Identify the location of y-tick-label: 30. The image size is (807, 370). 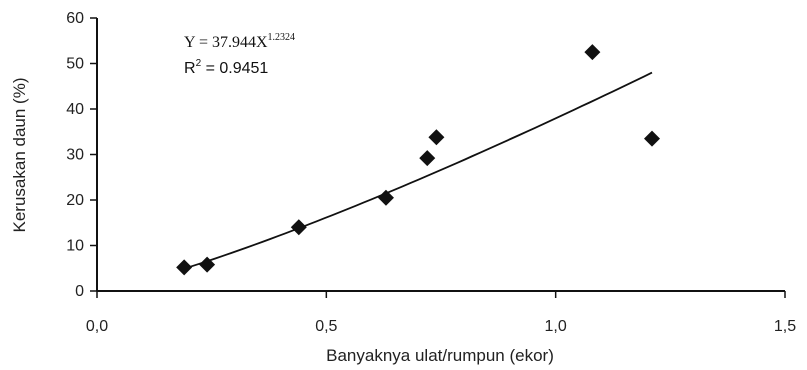
(75, 155).